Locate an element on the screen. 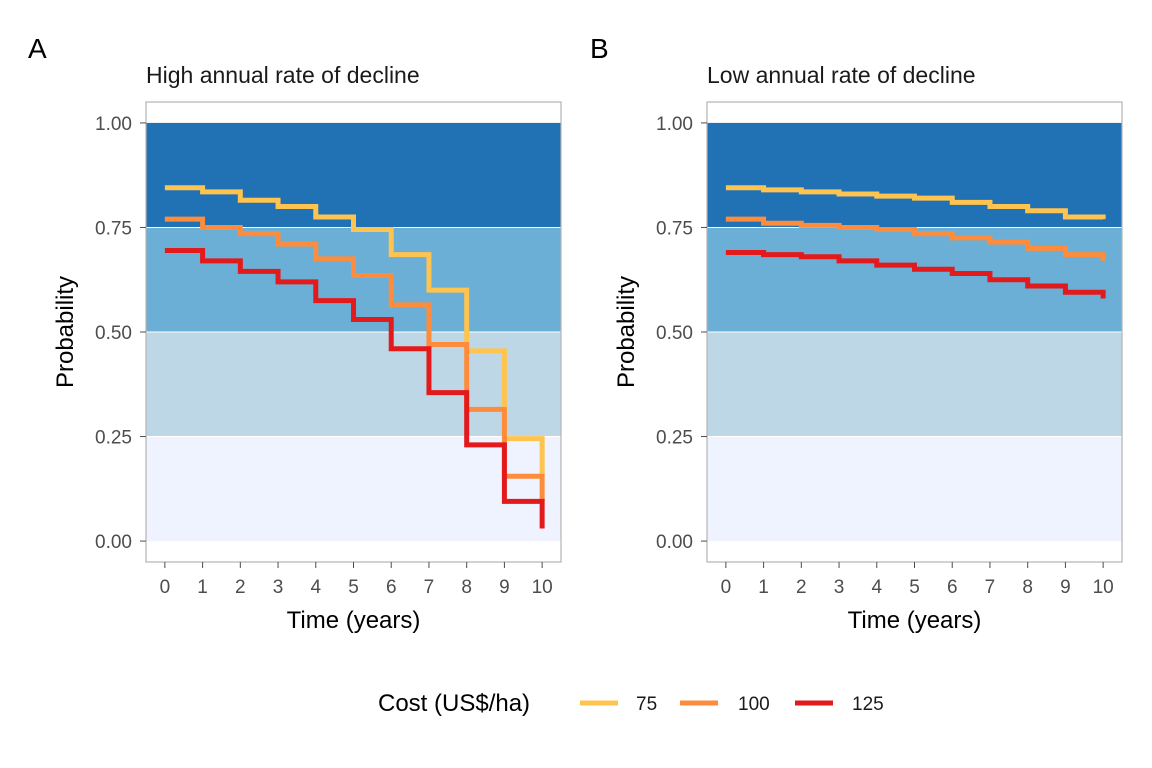  legend-label-100: 100 is located at coordinates (754, 704).